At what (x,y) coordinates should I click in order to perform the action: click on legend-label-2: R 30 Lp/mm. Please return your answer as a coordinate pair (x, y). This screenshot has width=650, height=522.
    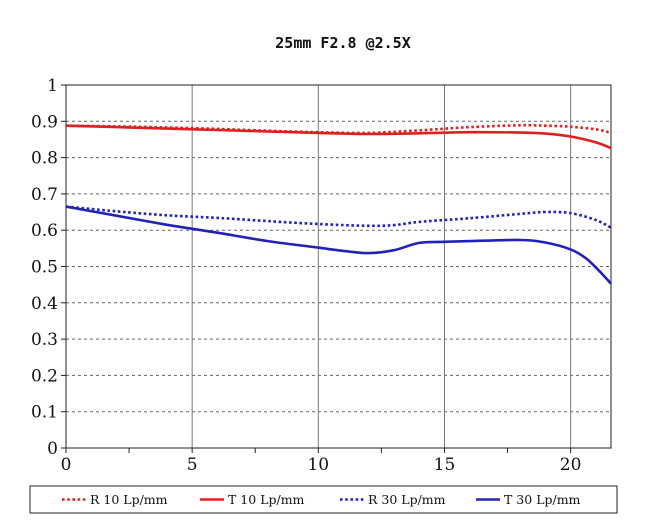
    Looking at the image, I should click on (407, 499).